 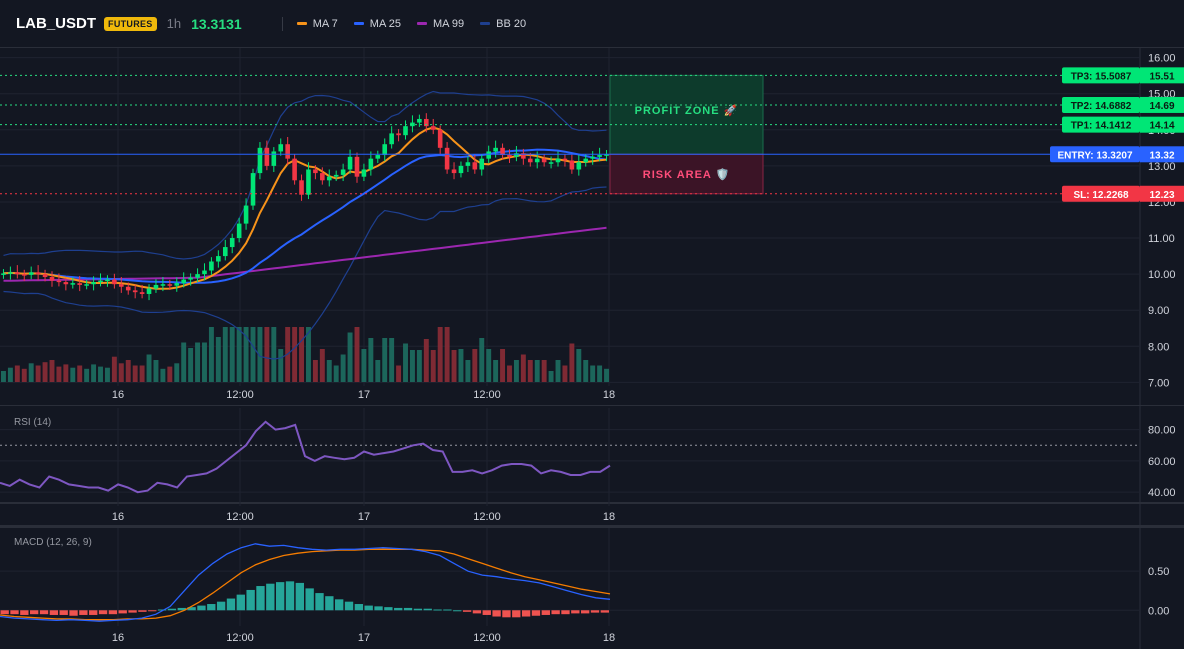 What do you see at coordinates (364, 638) in the screenshot?
I see `time-tick-label: 17` at bounding box center [364, 638].